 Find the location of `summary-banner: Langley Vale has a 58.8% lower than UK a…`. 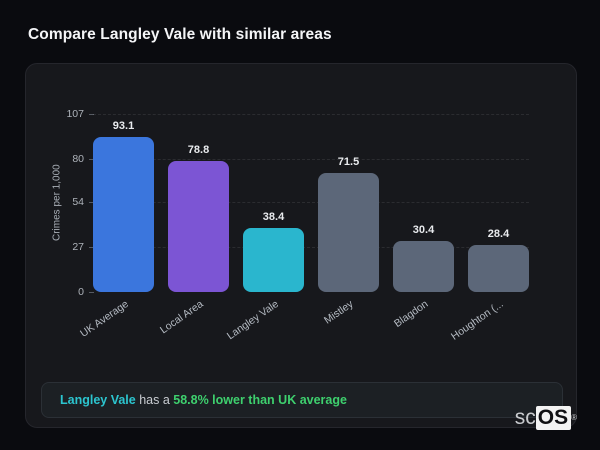

summary-banner: Langley Vale has a 58.8% lower than UK a… is located at coordinates (302, 400).